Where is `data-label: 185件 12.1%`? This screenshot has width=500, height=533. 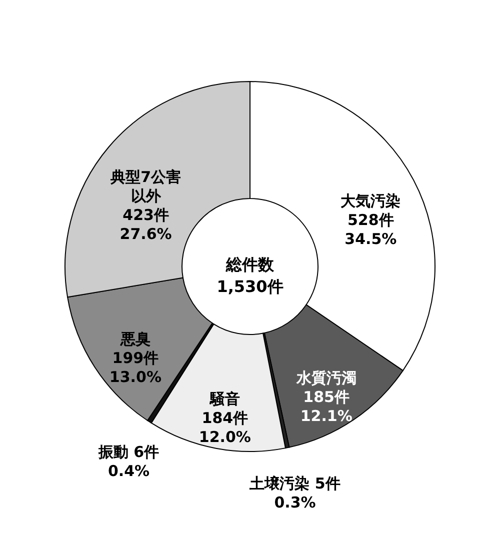
data-label: 185件 12.1% is located at coordinates (326, 407).